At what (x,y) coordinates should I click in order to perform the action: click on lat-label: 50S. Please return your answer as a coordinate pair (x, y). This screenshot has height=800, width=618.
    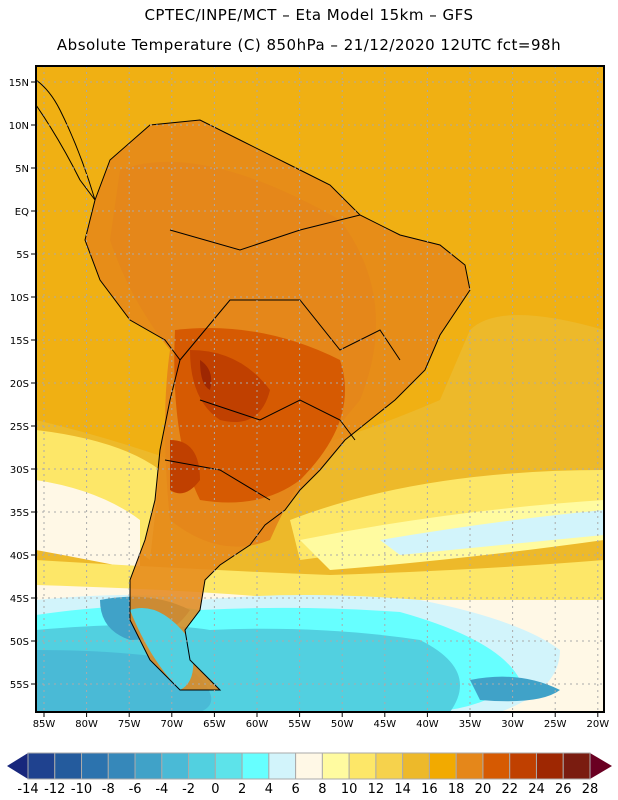
    Looking at the image, I should click on (19, 642).